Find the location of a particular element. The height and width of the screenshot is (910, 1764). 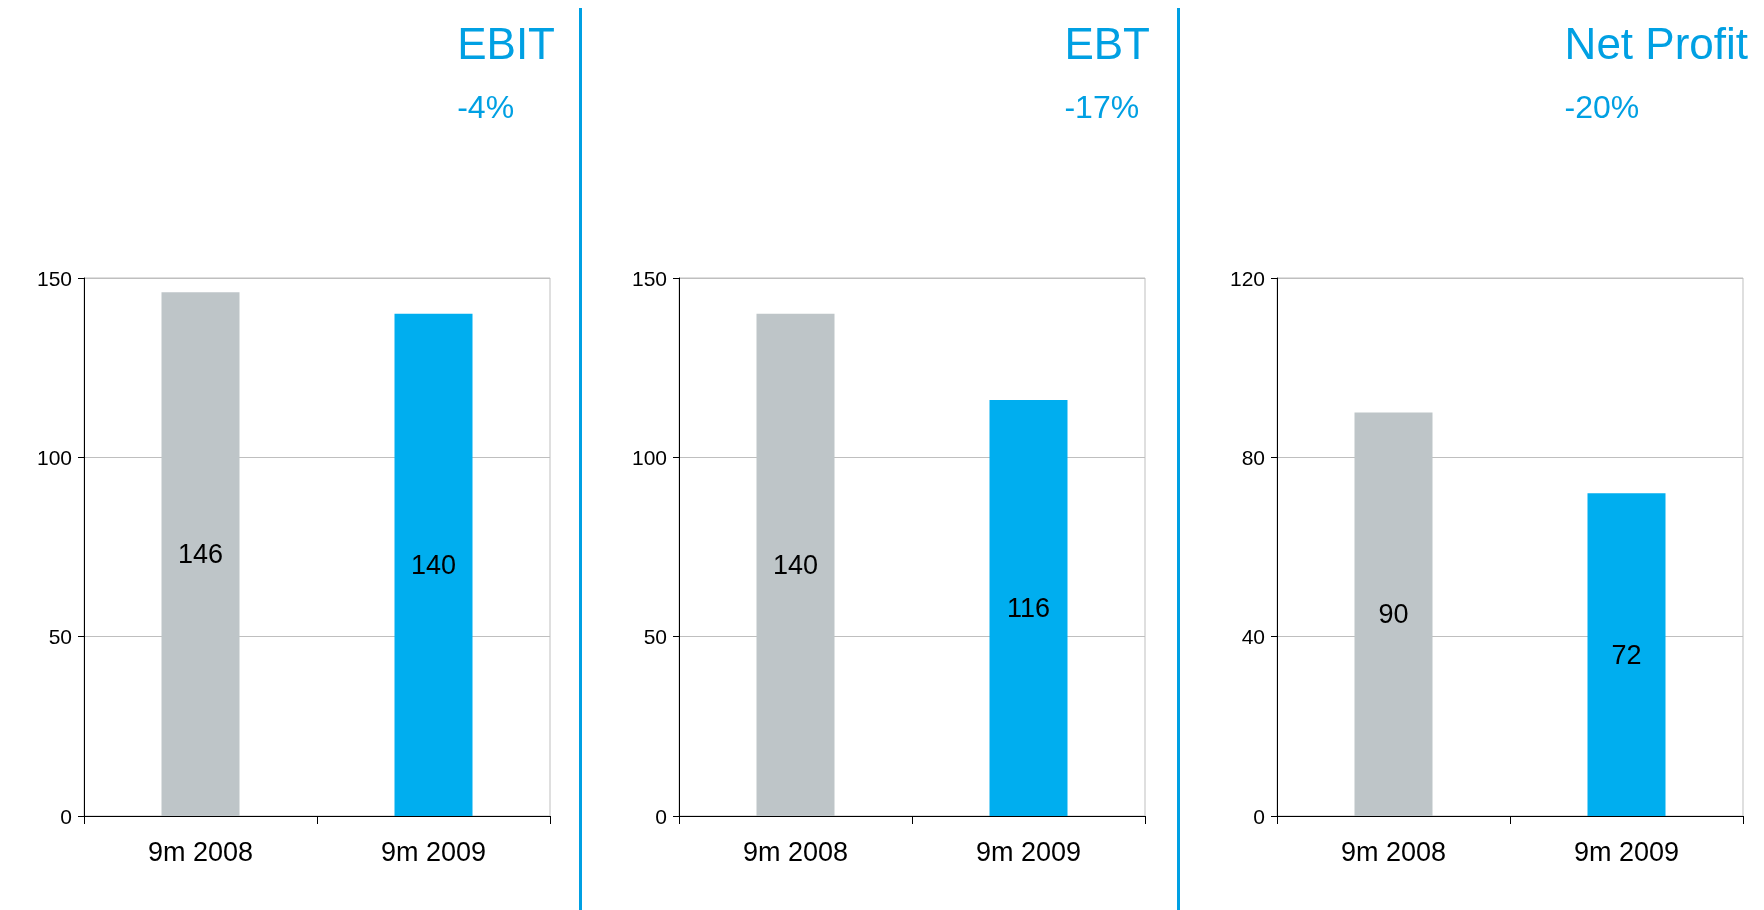

y-tick-label: 40 is located at coordinates (1253, 637).